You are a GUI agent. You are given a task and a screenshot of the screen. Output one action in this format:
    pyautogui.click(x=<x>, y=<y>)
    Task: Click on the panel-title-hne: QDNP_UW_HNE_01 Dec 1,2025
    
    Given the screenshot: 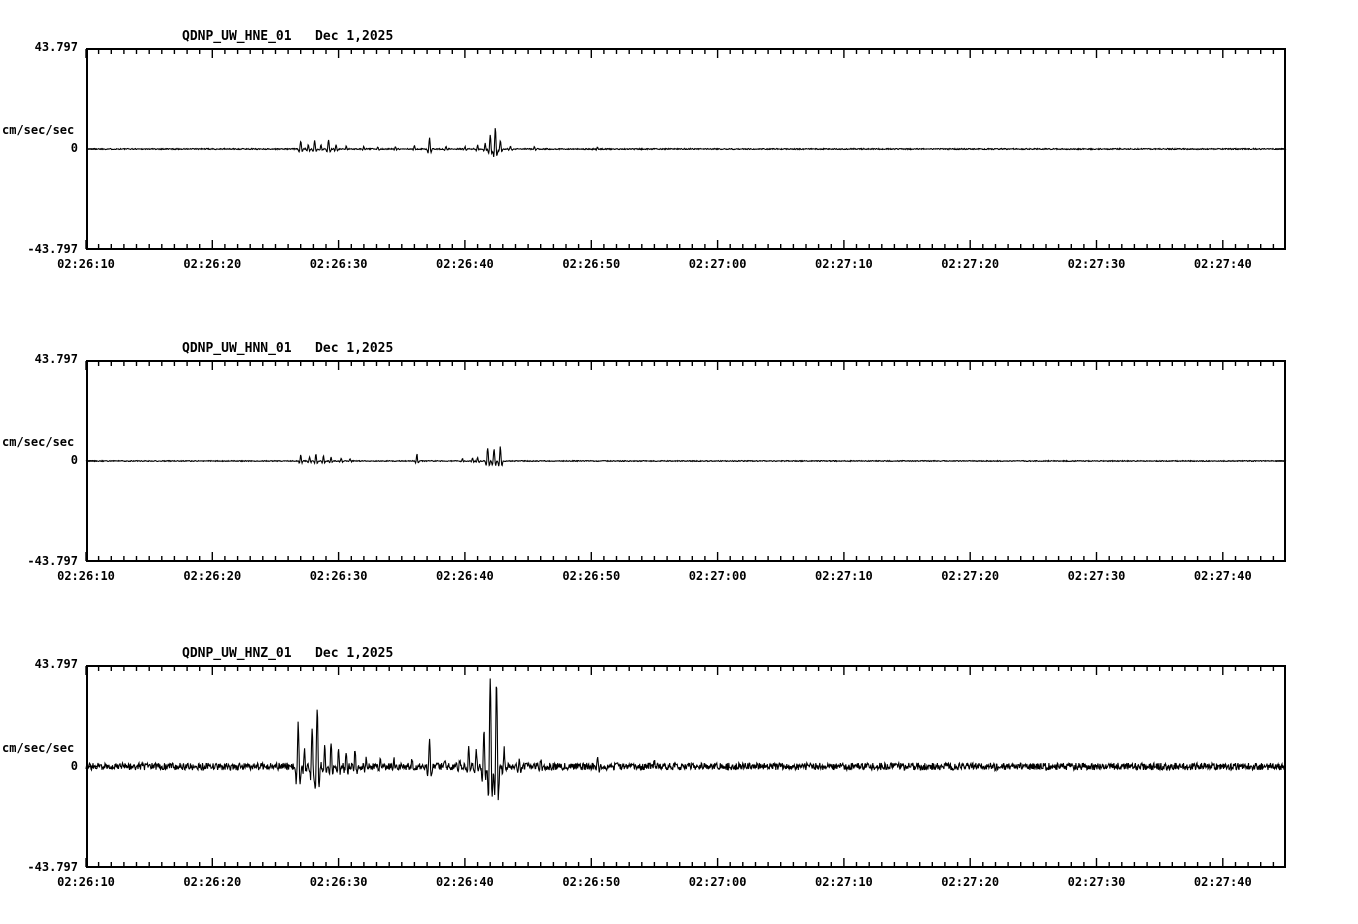 What is the action you would take?
    pyautogui.click(x=288, y=36)
    